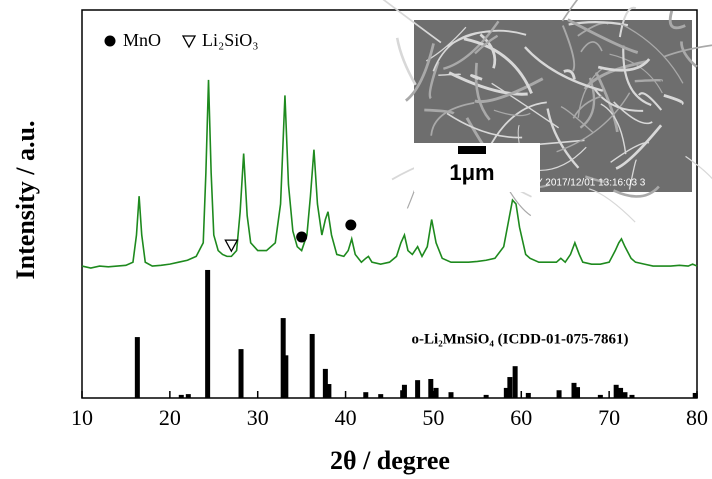 The width and height of the screenshot is (712, 479). What do you see at coordinates (433, 417) in the screenshot?
I see `x-tick-label: 50` at bounding box center [433, 417].